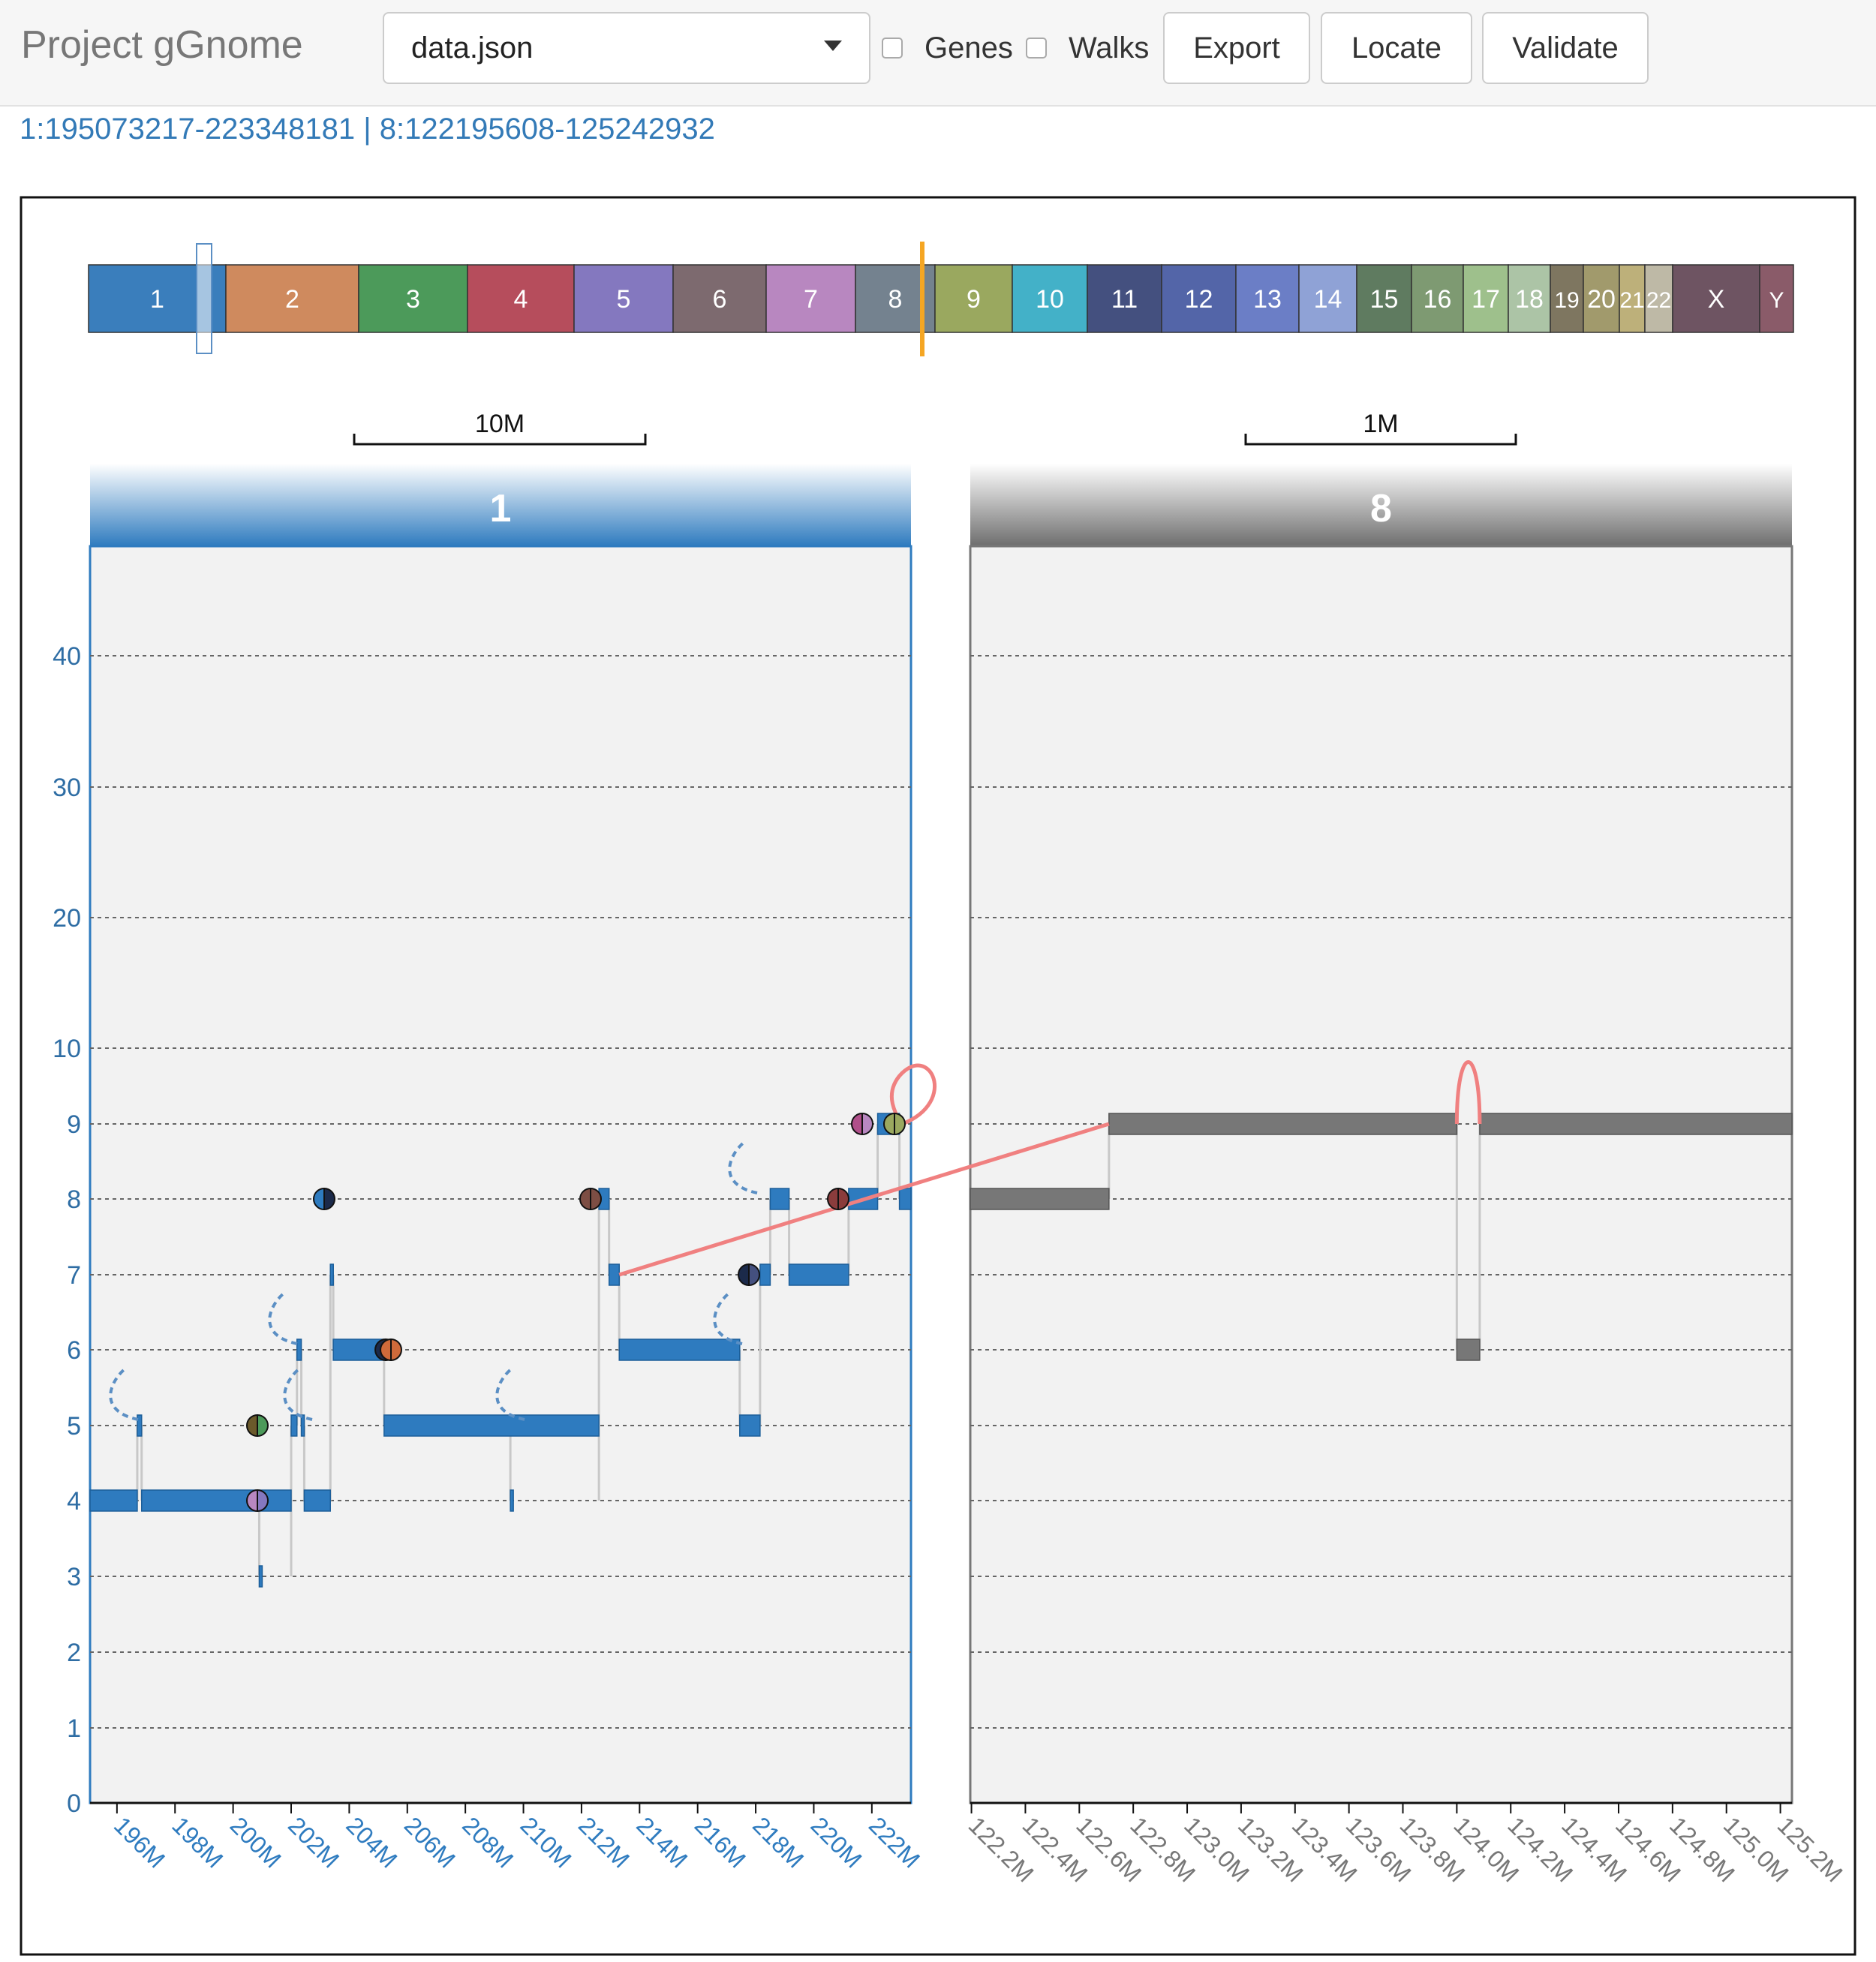 The image size is (1876, 1962). I want to click on genes-checkbox, so click(892, 48).